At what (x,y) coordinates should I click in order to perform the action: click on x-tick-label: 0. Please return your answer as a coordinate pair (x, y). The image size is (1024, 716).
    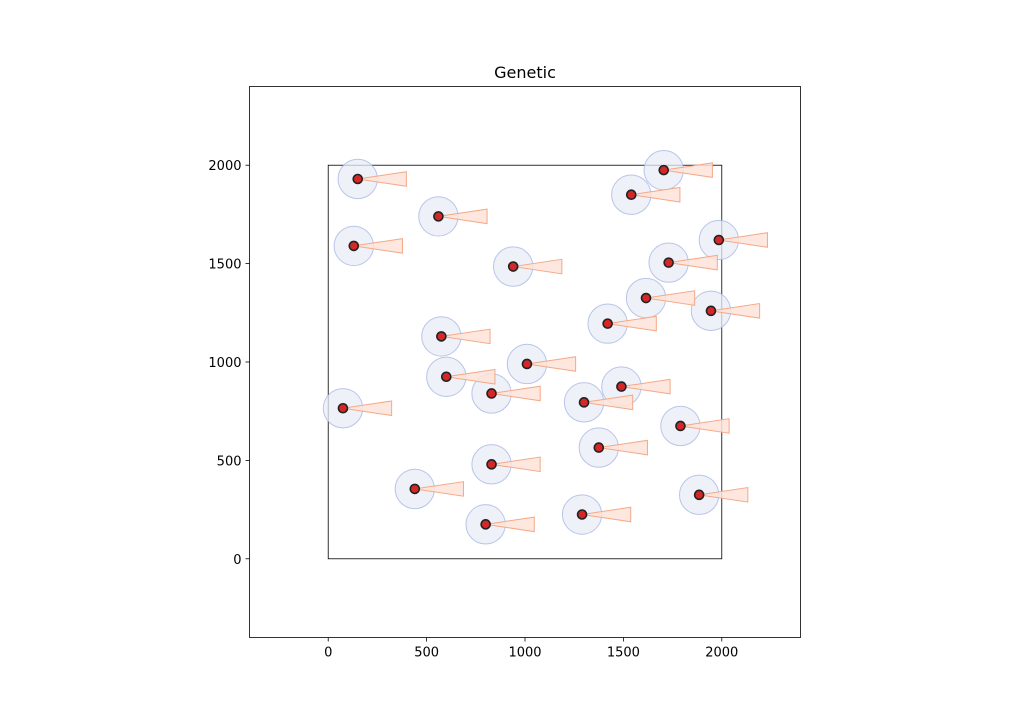
    Looking at the image, I should click on (328, 653).